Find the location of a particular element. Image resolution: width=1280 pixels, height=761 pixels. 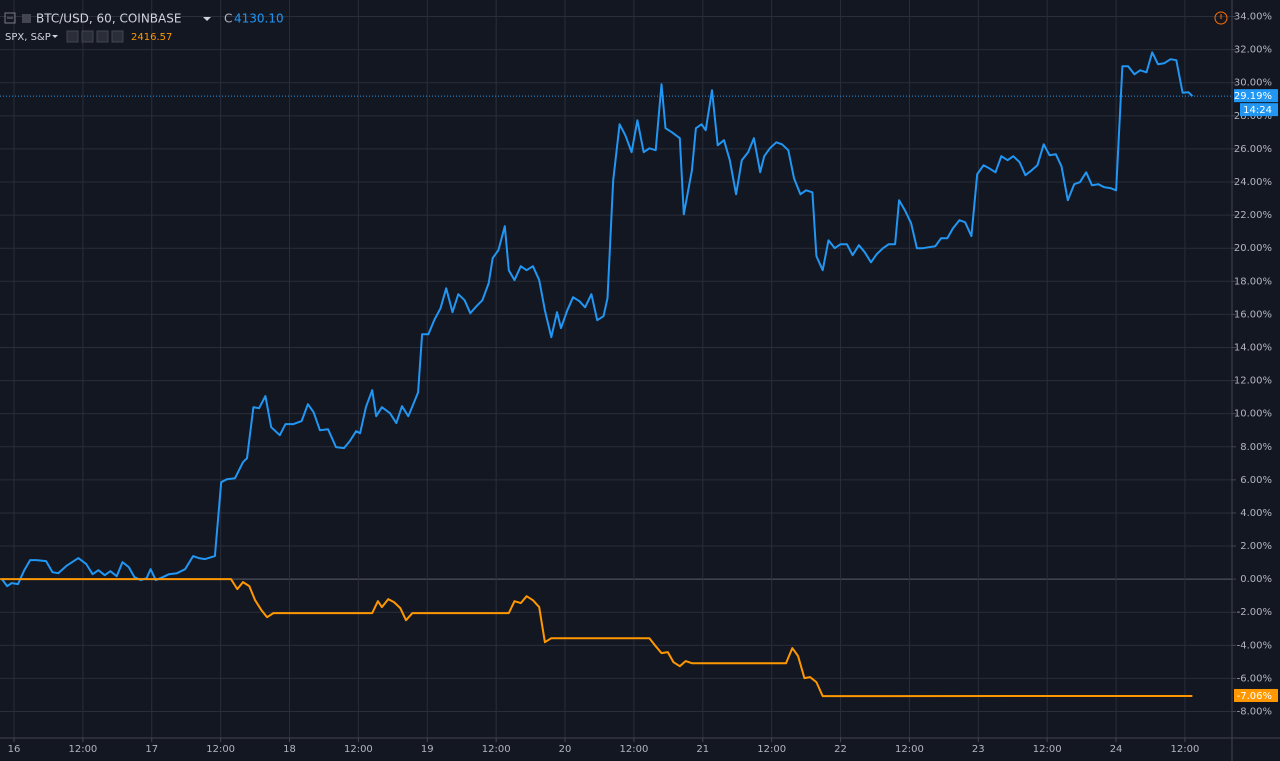

y-tick-label: 30.00% is located at coordinates (1253, 83).